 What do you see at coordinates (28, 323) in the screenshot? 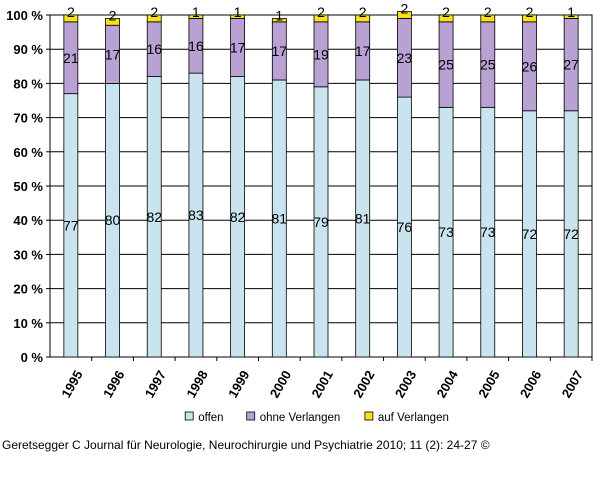
I see `y-tick-label: 10 %` at bounding box center [28, 323].